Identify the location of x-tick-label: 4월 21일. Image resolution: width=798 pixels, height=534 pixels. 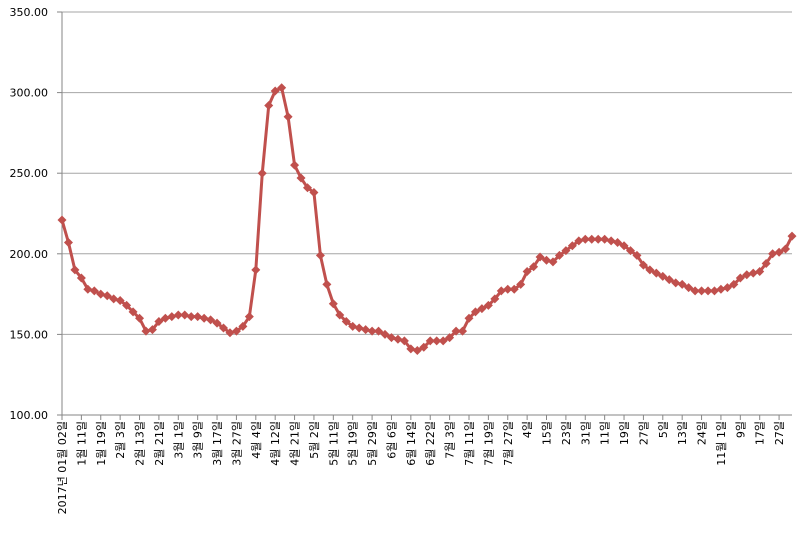
(295, 443).